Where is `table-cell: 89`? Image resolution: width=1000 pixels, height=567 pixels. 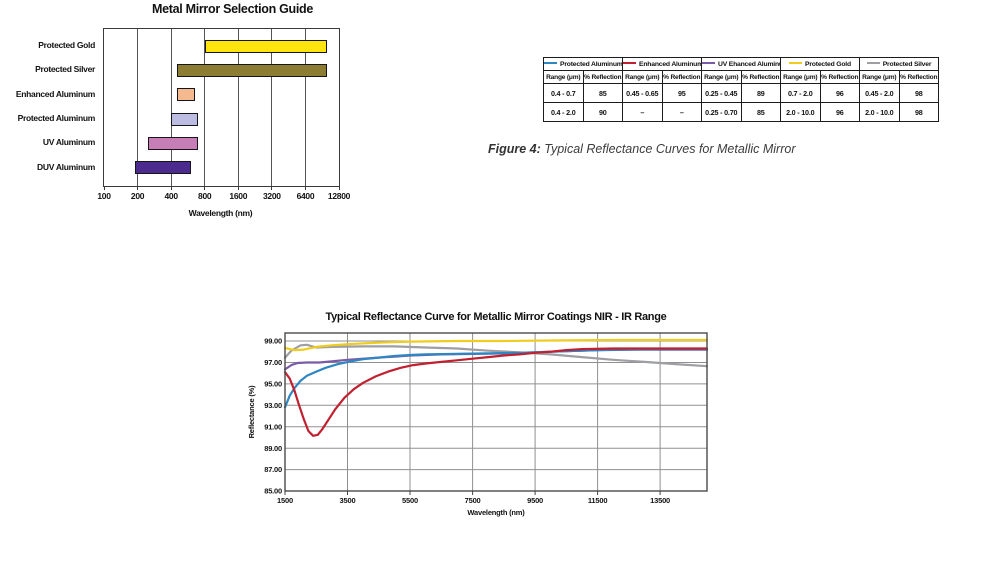 table-cell: 89 is located at coordinates (760, 93).